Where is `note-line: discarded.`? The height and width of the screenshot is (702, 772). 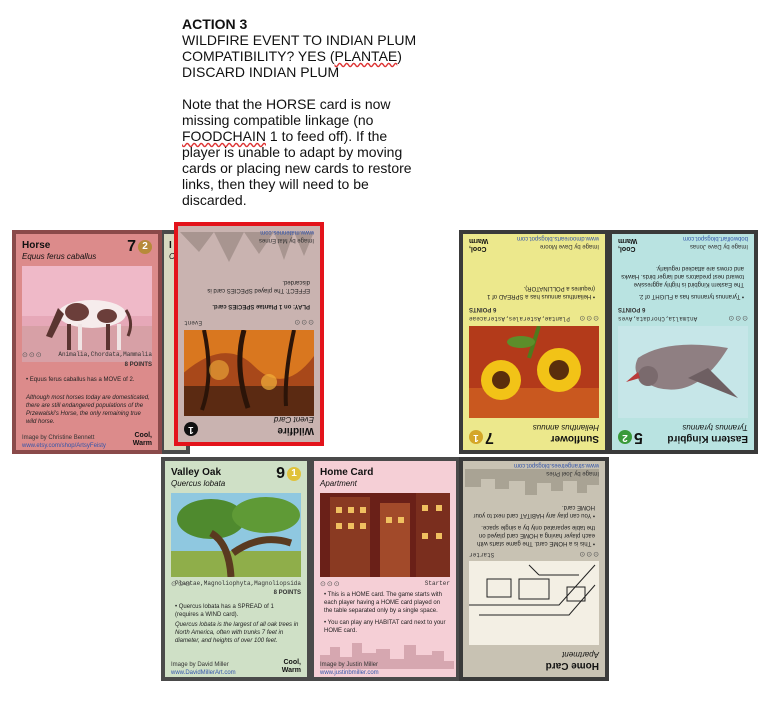 note-line: discarded. is located at coordinates (214, 200).